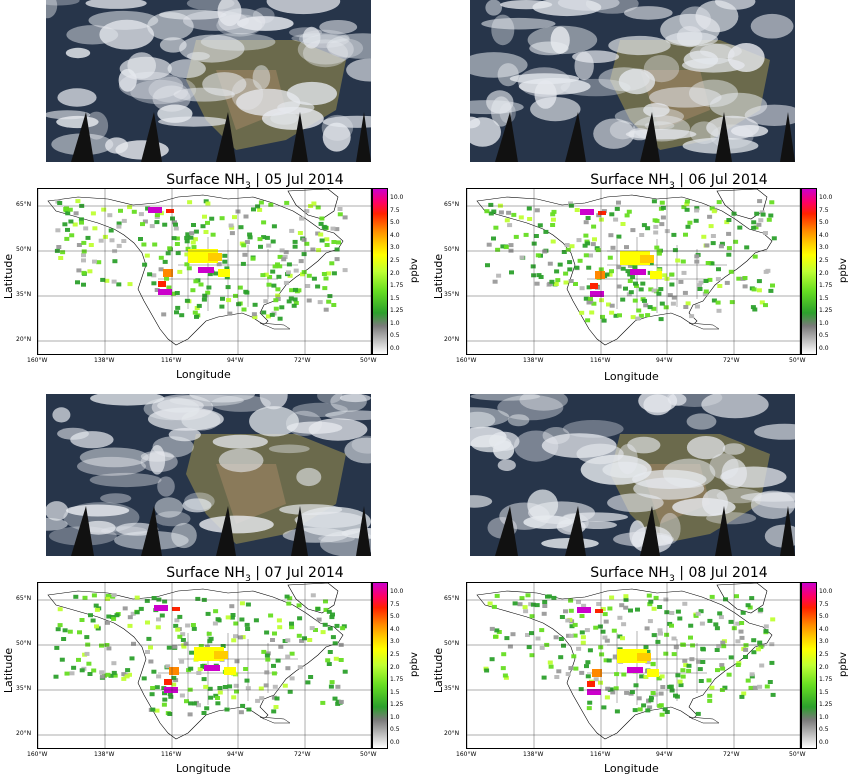  I want to click on lon-tick-label: 94°W, so click(664, 754).